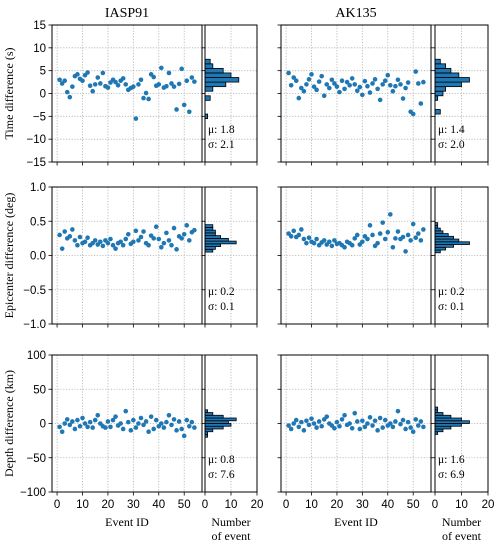 This screenshot has height=547, width=498. Describe the element at coordinates (9, 94) in the screenshot. I see `y-axis-label: Time difference (s)` at that location.